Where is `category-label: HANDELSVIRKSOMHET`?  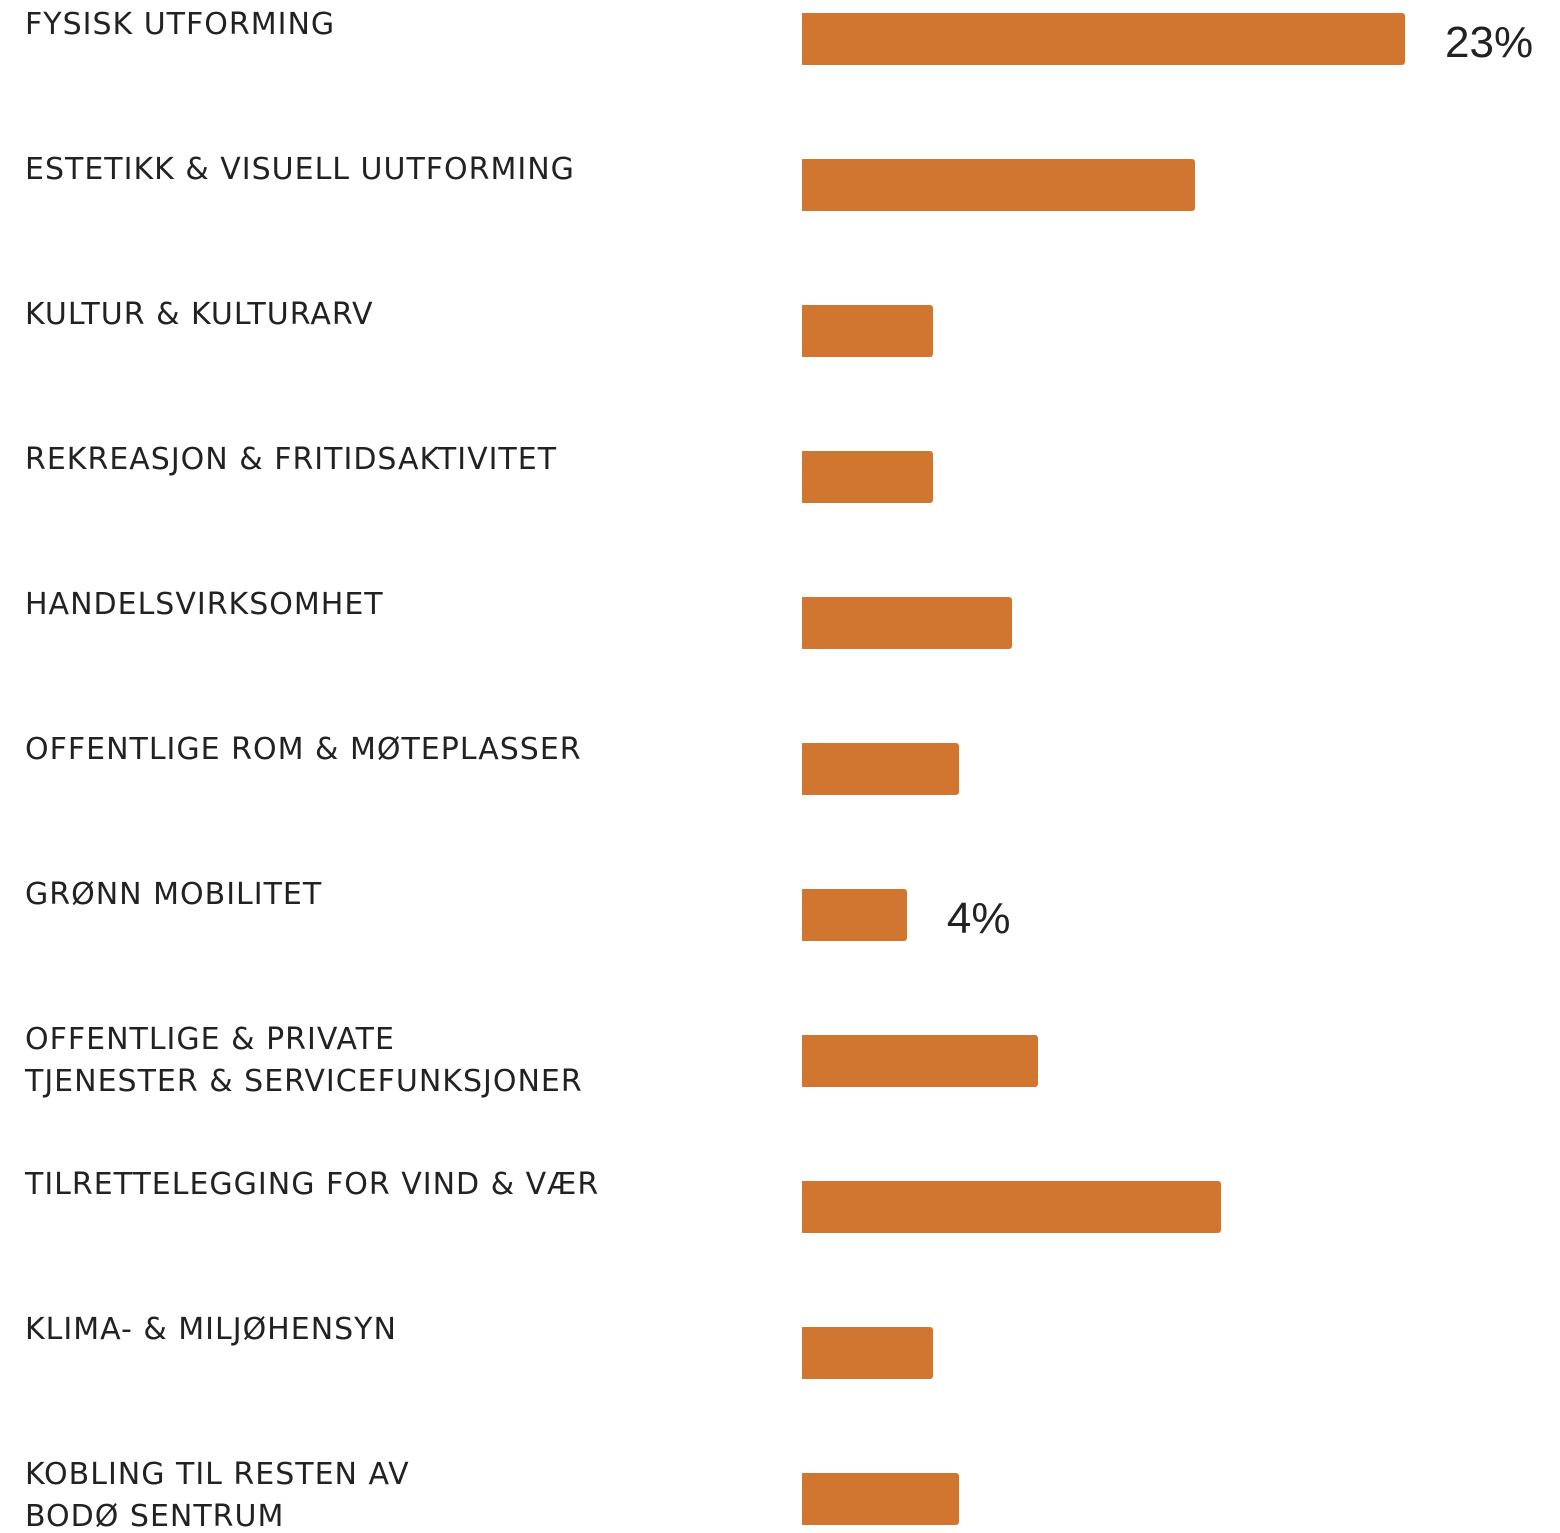 category-label: HANDELSVIRKSOMHET is located at coordinates (204, 604).